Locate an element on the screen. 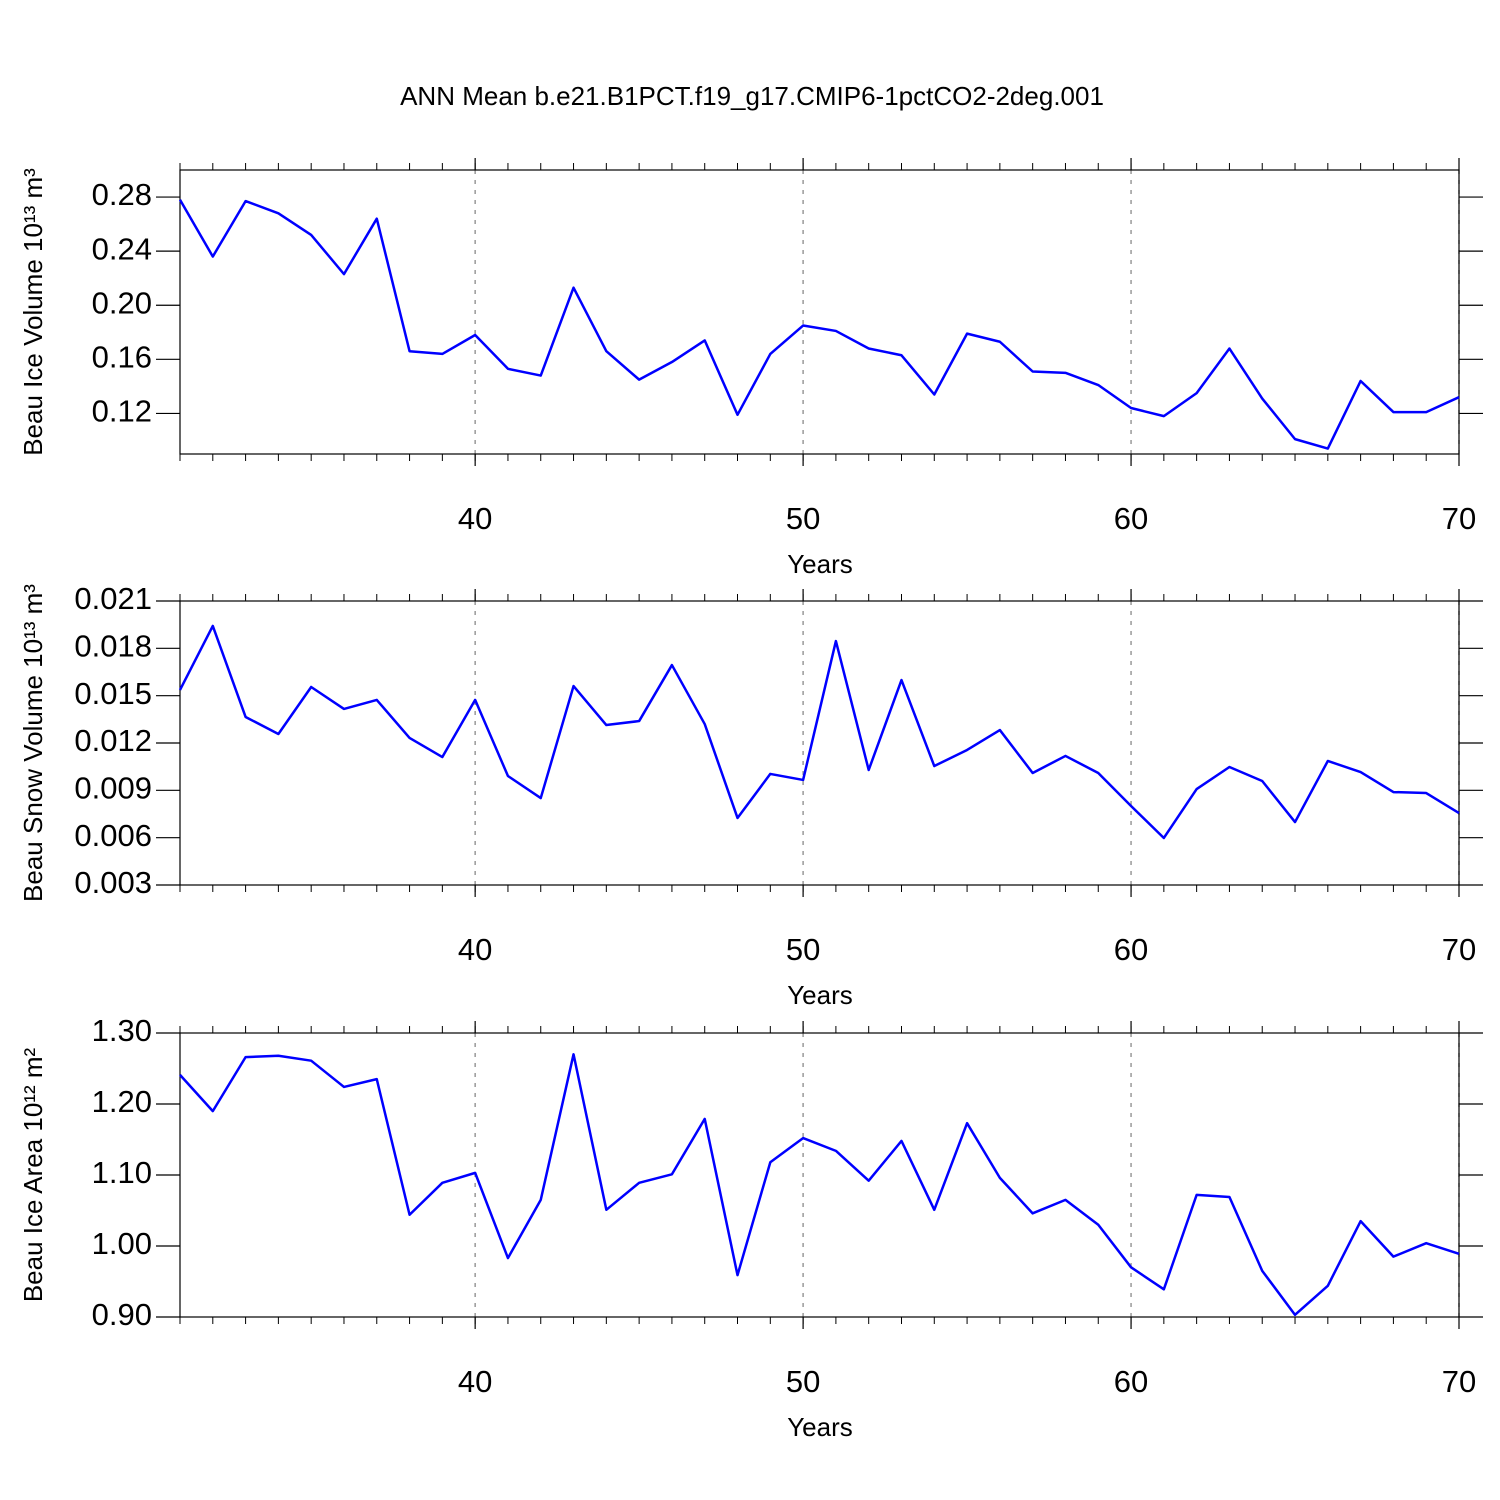 This screenshot has height=1500, width=1500. y-tick-label: 1.20 is located at coordinates (122, 1101).